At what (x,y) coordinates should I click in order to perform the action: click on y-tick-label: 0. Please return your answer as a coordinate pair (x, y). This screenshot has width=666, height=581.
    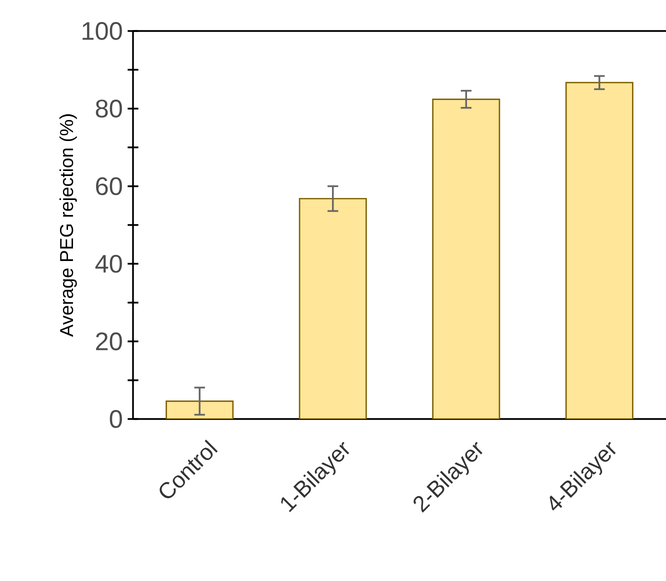
    Looking at the image, I should click on (116, 419).